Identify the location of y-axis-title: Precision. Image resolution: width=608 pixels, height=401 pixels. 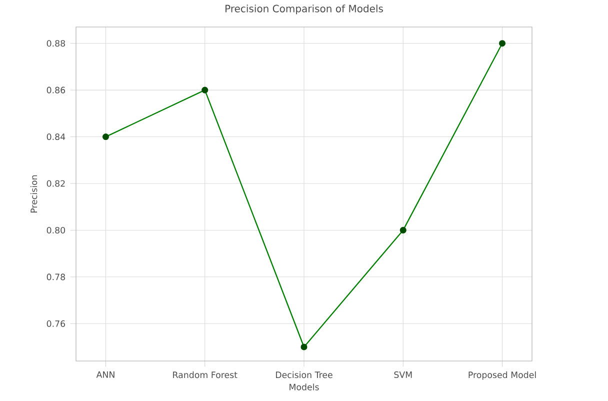
(34, 193).